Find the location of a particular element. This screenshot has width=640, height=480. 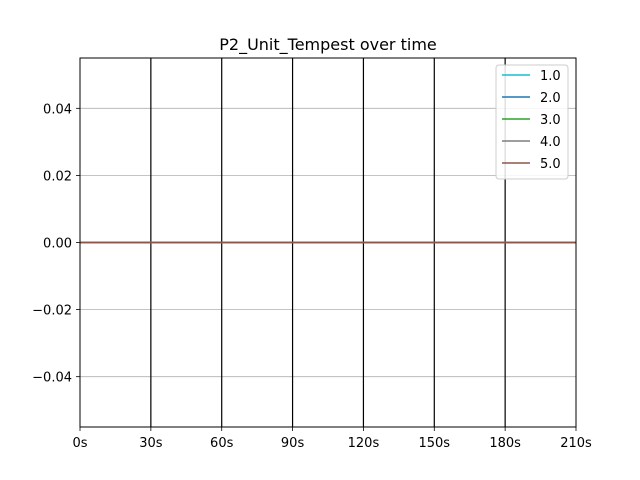

x-tick-label: 180s is located at coordinates (505, 443).